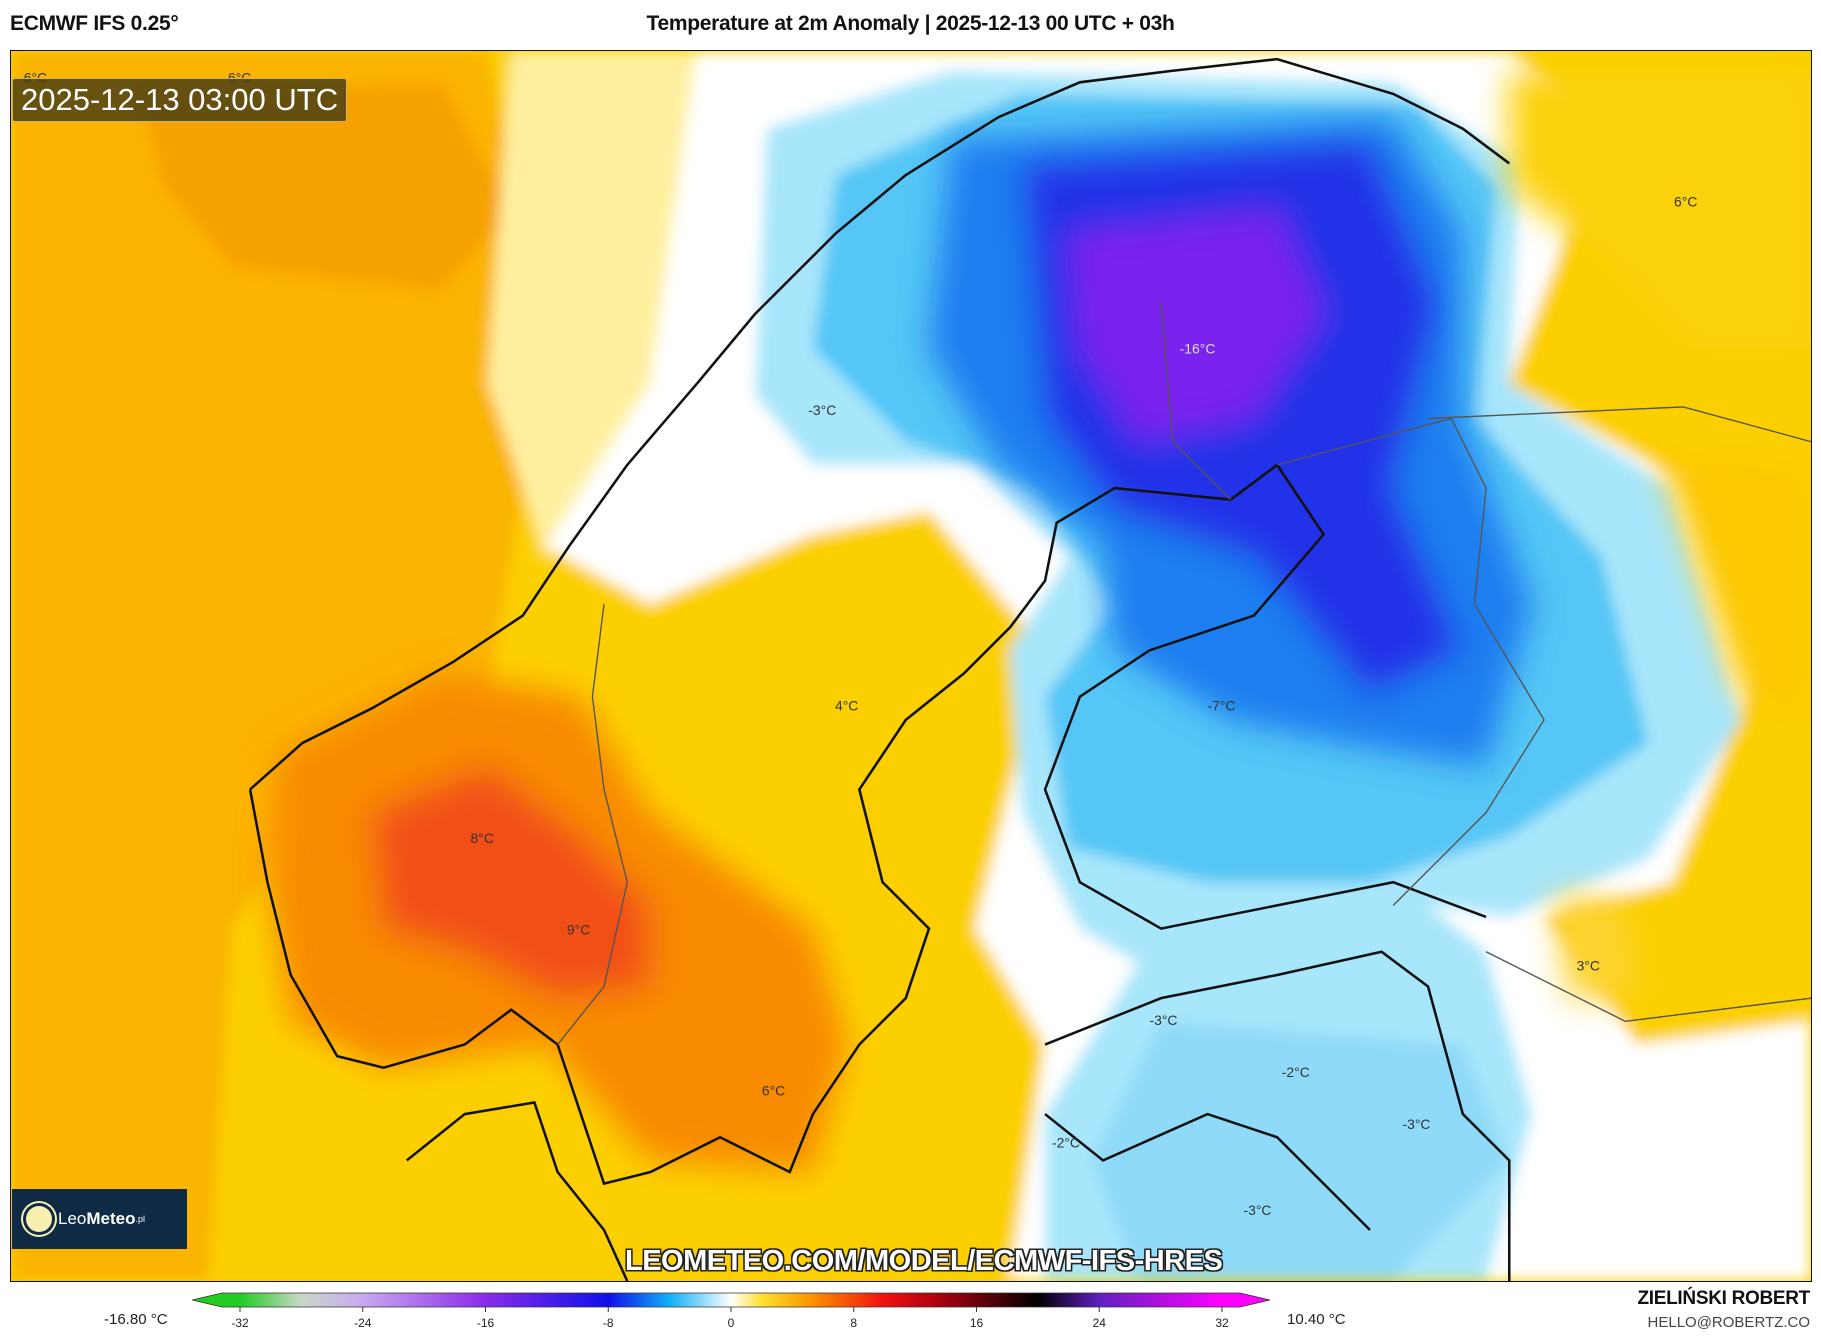  What do you see at coordinates (94, 23) in the screenshot?
I see `model-name: ECMWF IFS 0.25°` at bounding box center [94, 23].